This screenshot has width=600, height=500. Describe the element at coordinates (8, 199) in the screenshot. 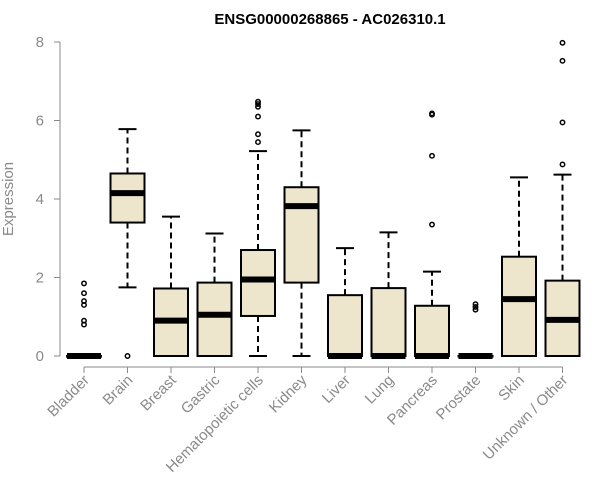

I see `y-axis-title: Expression` at that location.